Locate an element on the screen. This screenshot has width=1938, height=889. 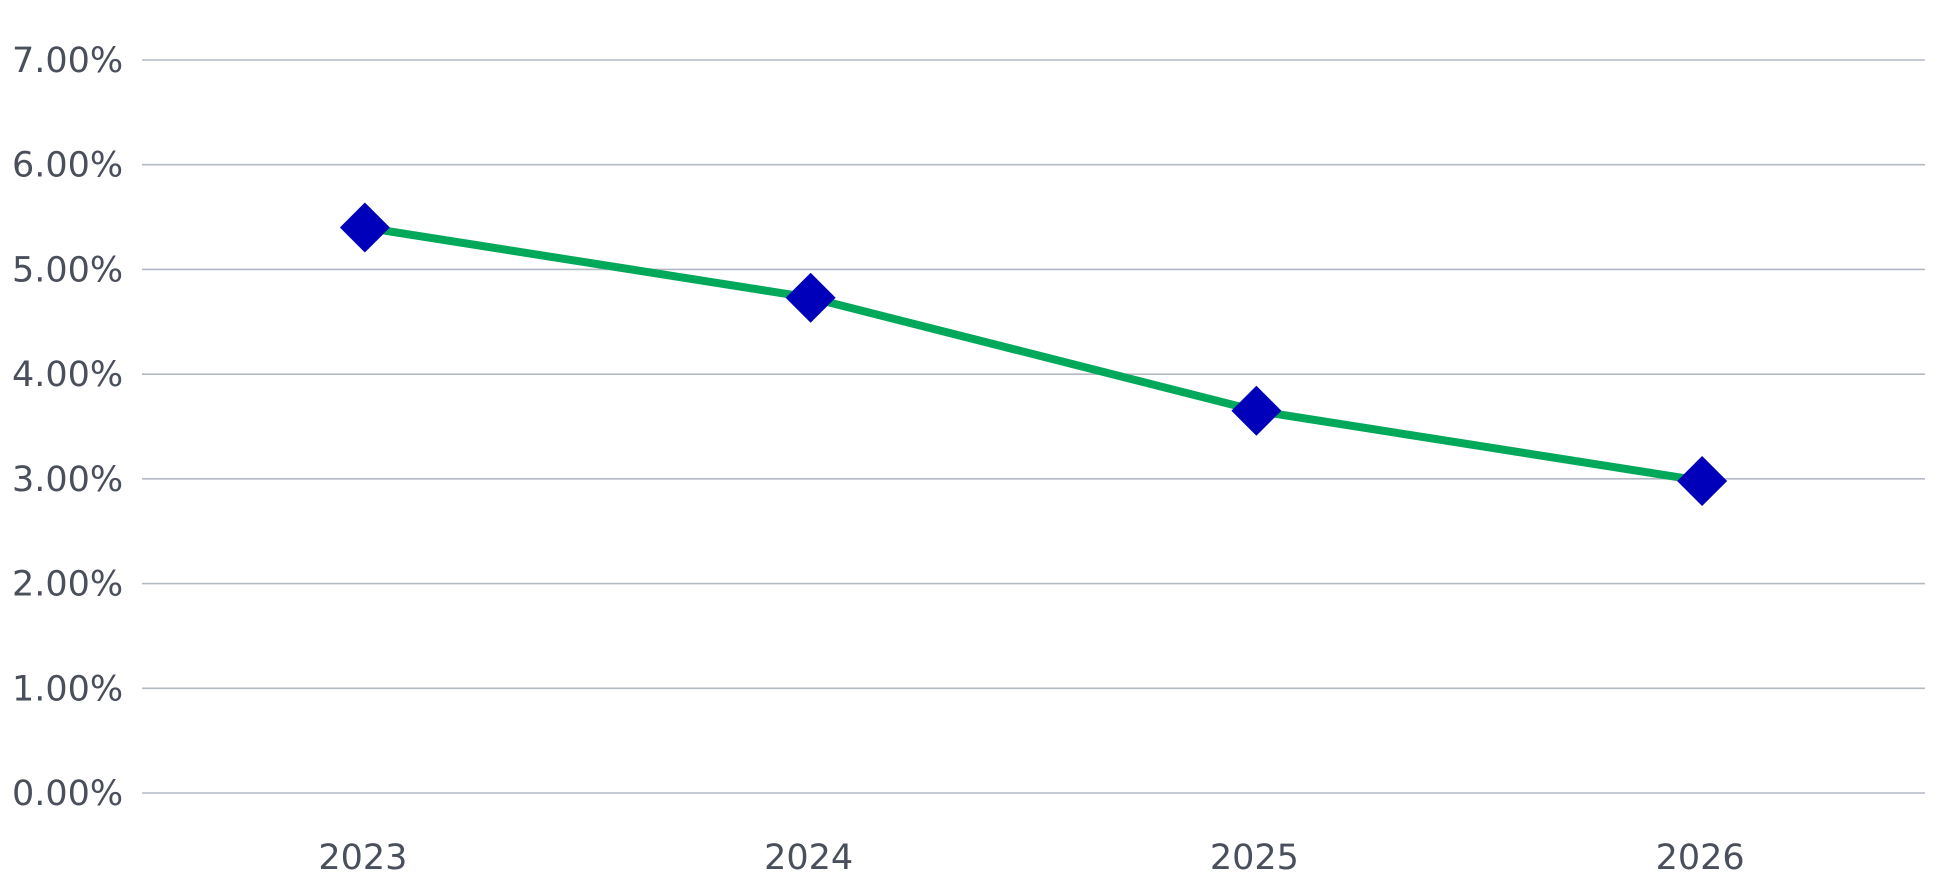
y-tick-label-2: 2.00% is located at coordinates (67, 585).